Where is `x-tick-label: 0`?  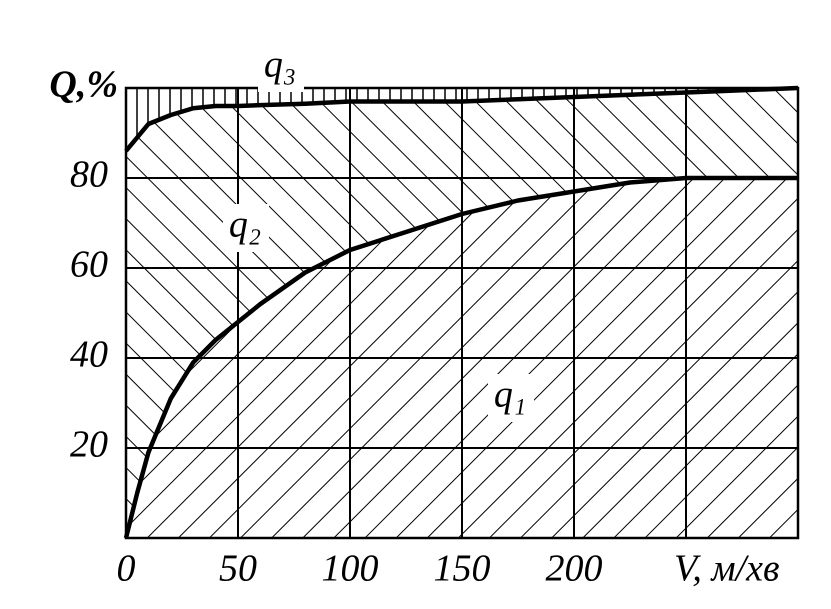
x-tick-label: 0 is located at coordinates (126, 569).